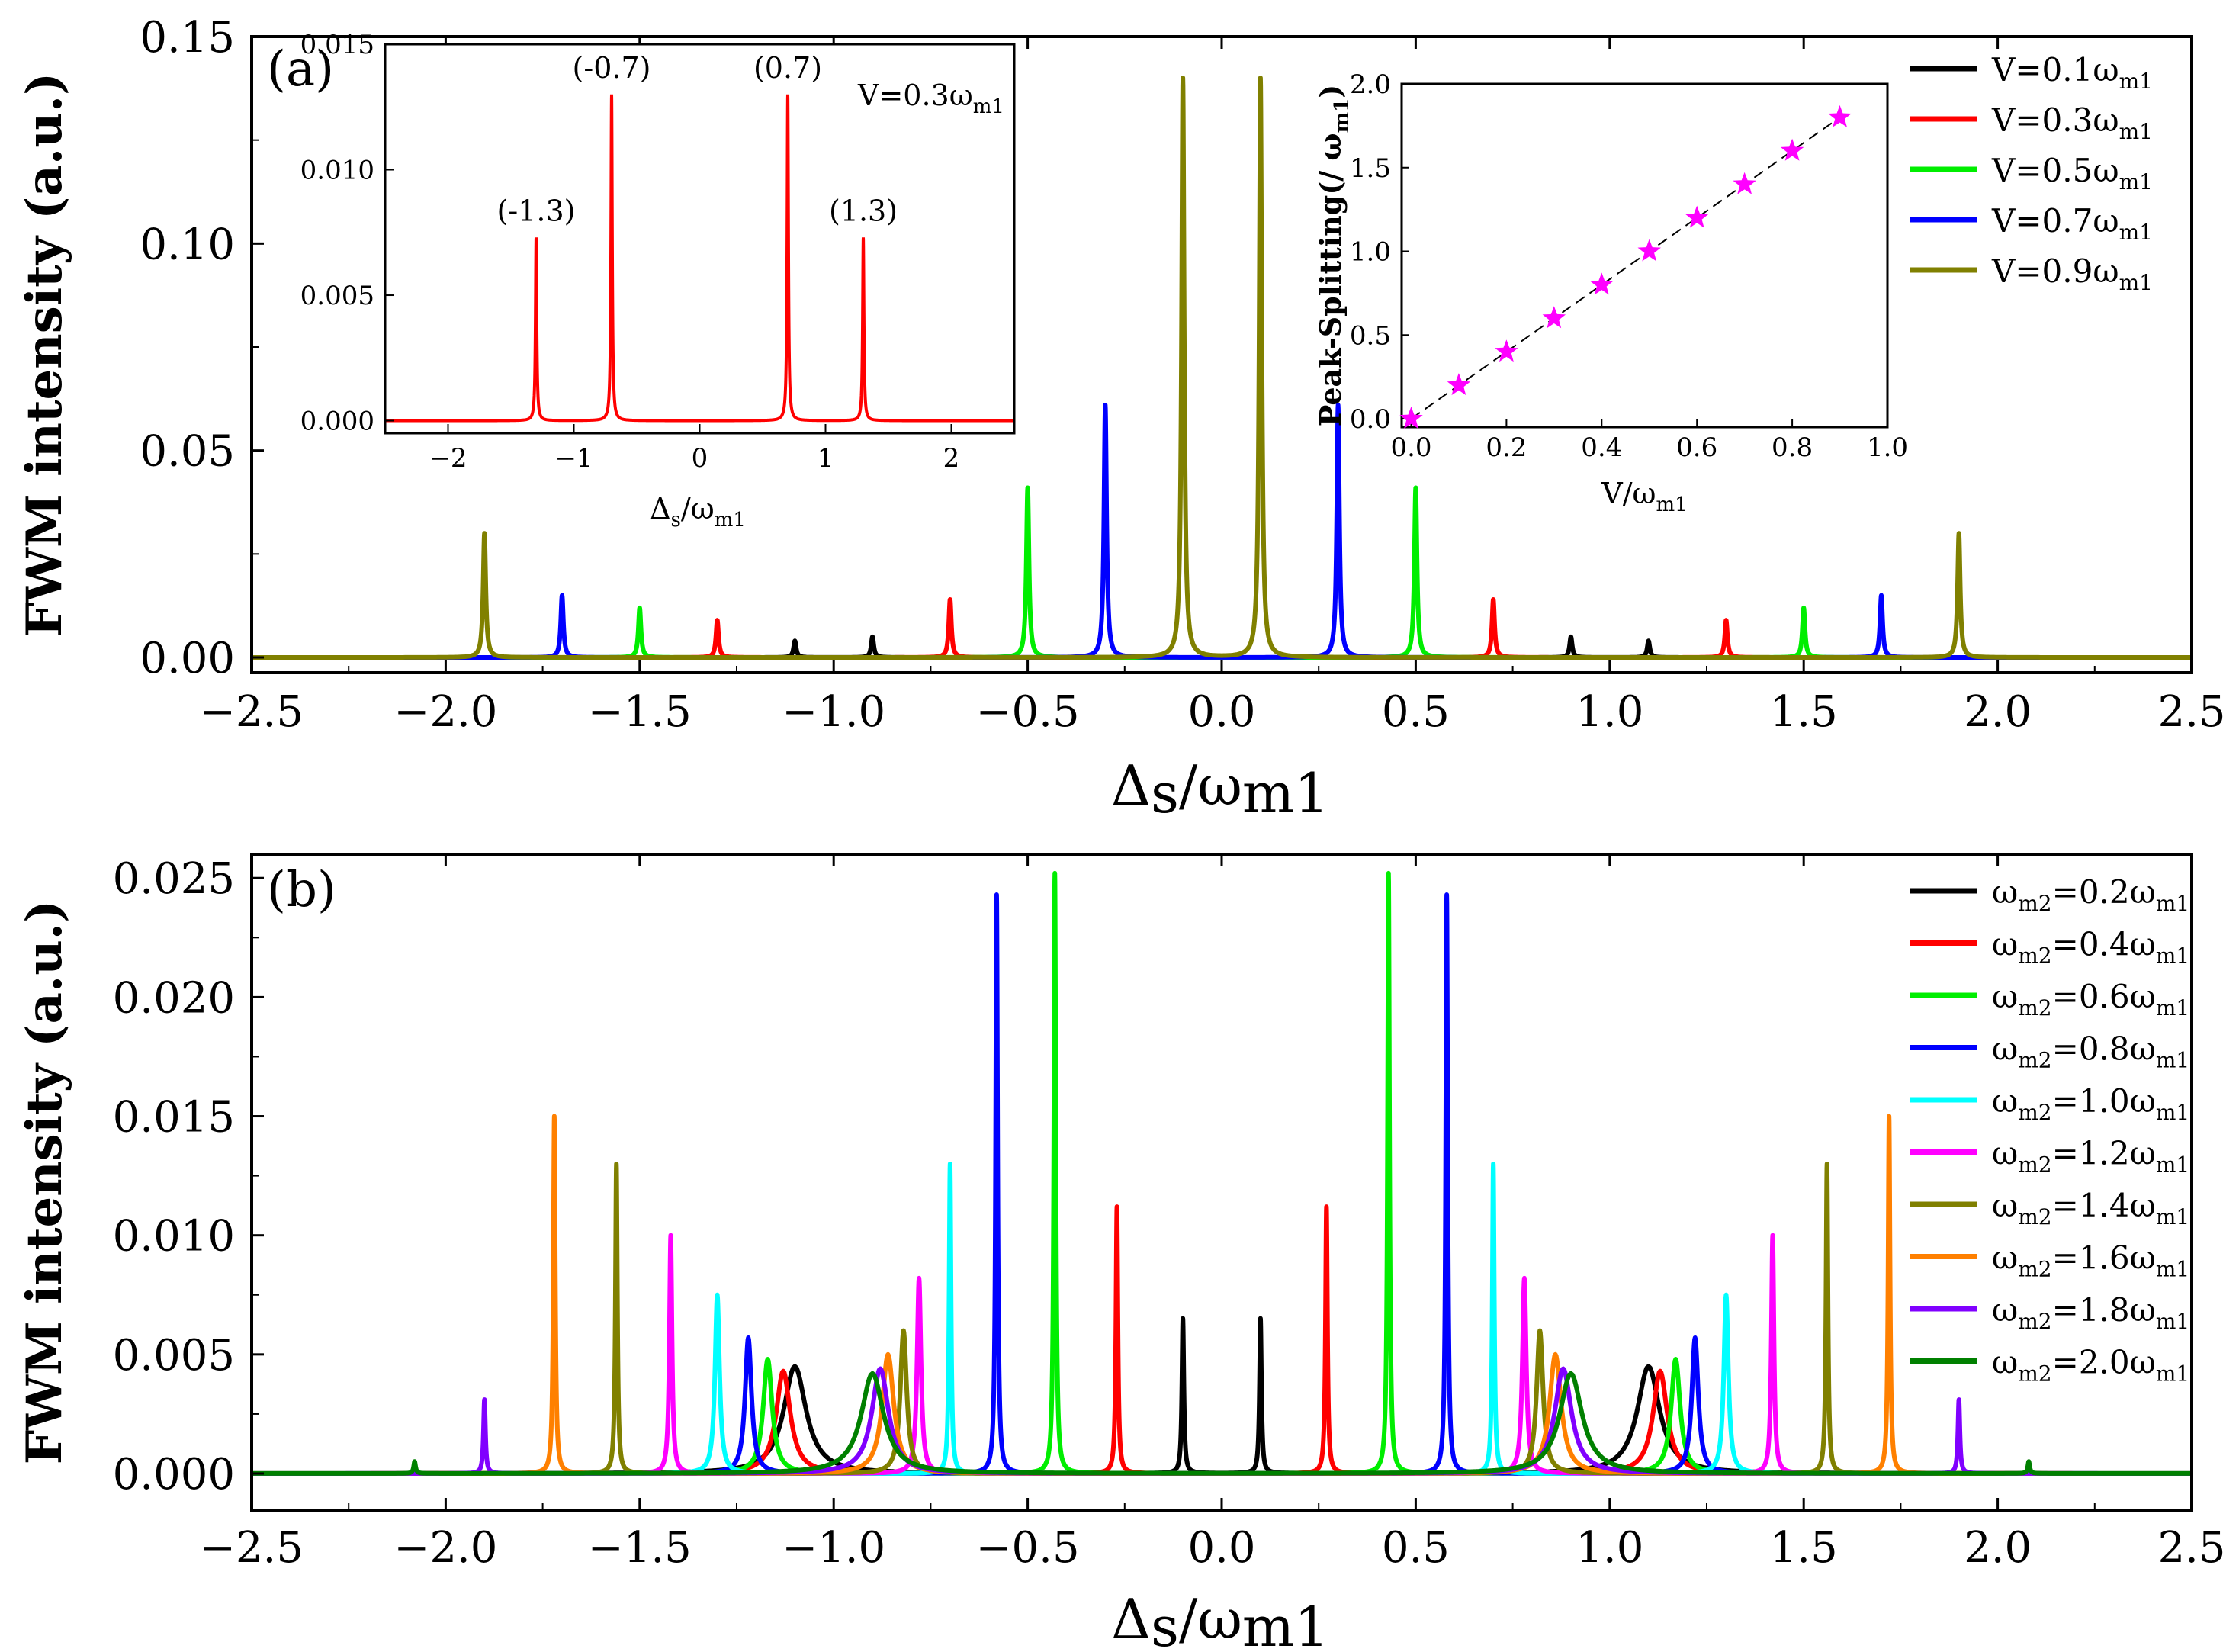  I want to click on x-tick-label: 2.0, so click(1998, 1548).